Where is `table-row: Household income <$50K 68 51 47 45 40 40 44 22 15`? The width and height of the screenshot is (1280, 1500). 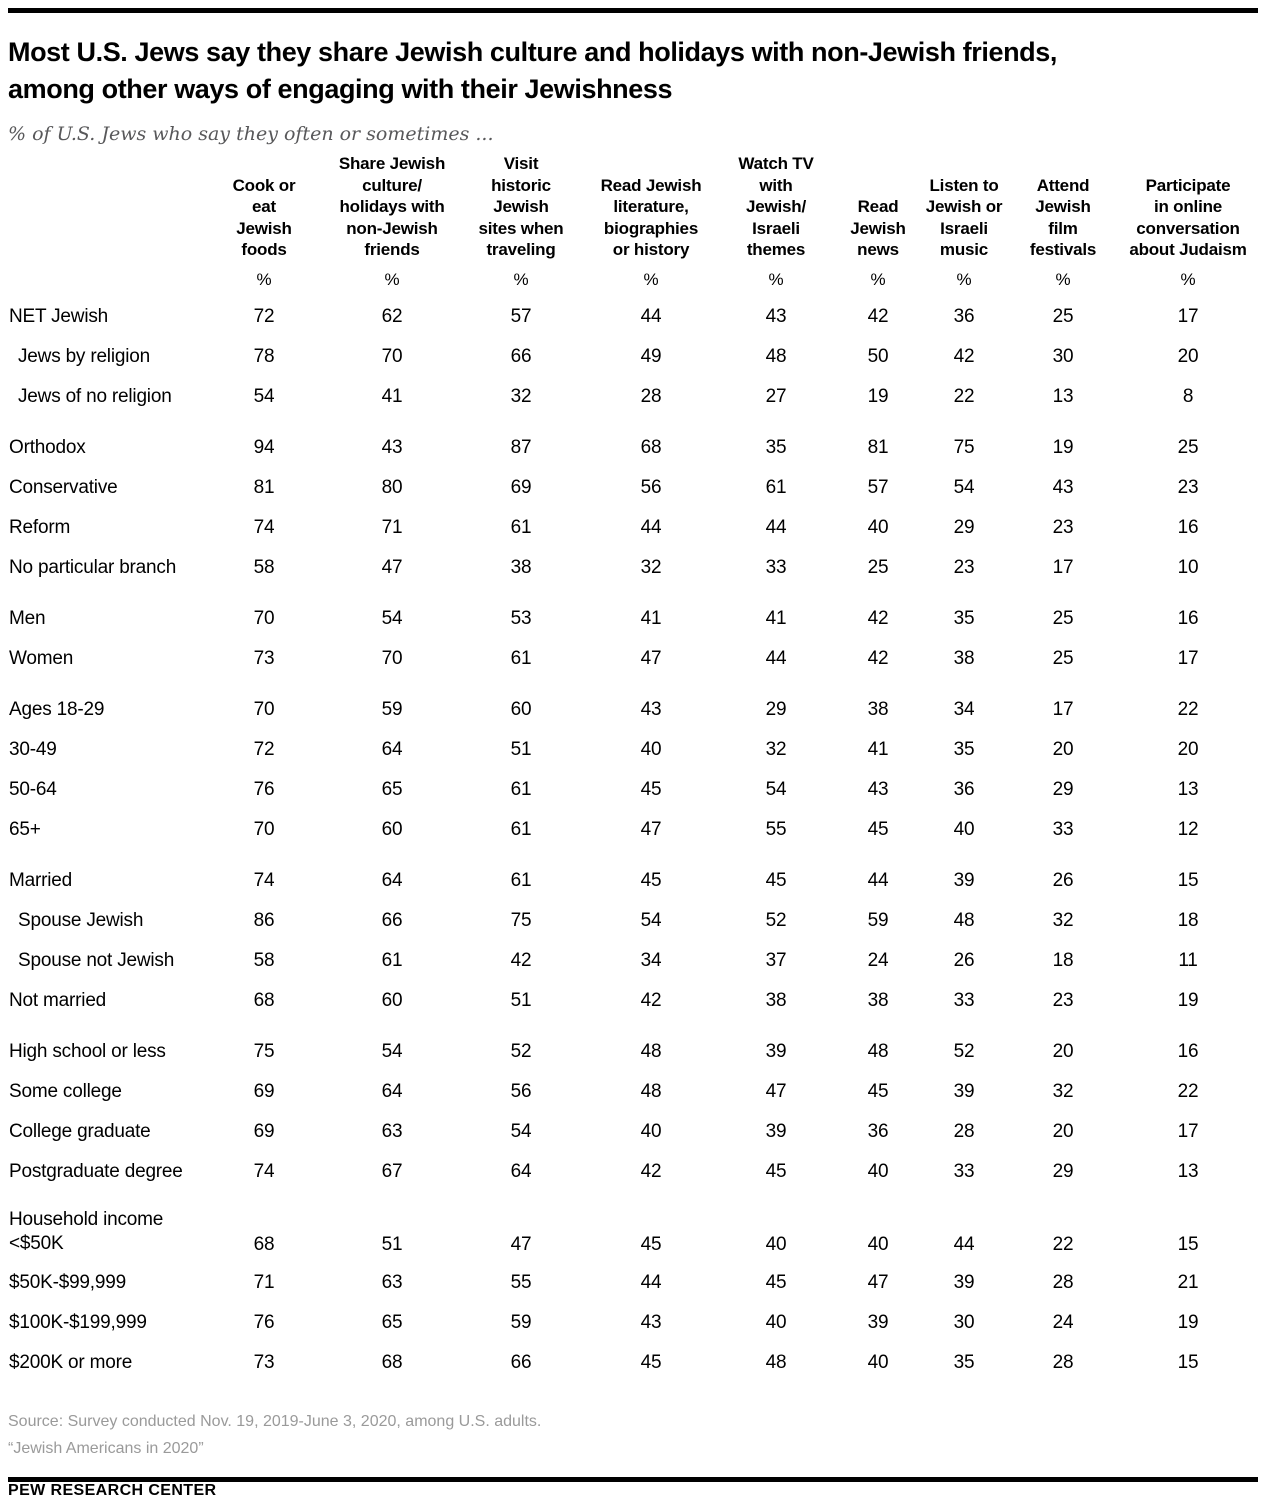 table-row: Household income <$50K 68 51 47 45 40 40 44 22 15 is located at coordinates (633, 1227).